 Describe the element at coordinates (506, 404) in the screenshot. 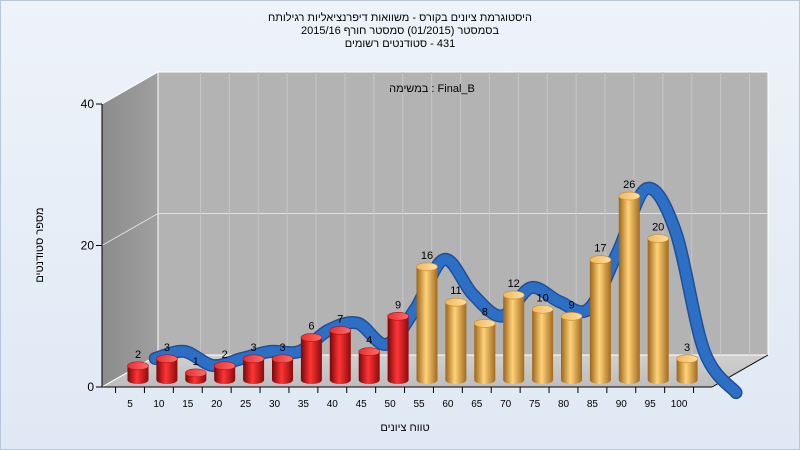

I see `x-tick-label-70: 70` at that location.